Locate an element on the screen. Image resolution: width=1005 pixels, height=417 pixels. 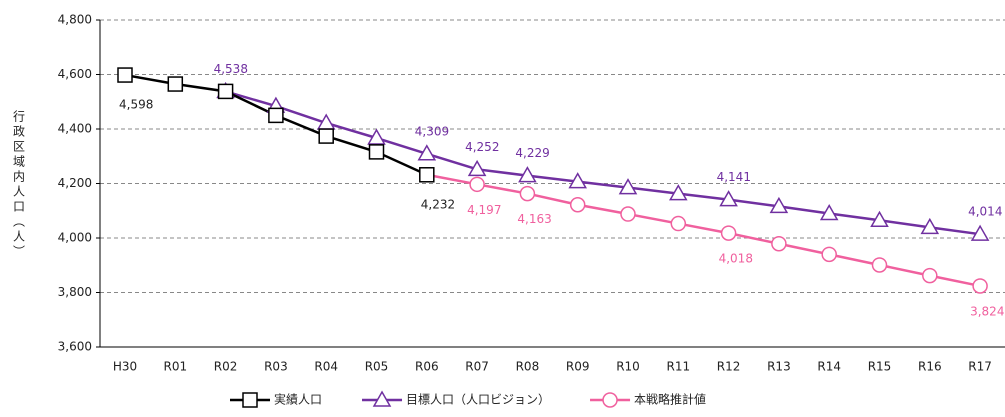
data-label: 4,014 is located at coordinates (985, 212).